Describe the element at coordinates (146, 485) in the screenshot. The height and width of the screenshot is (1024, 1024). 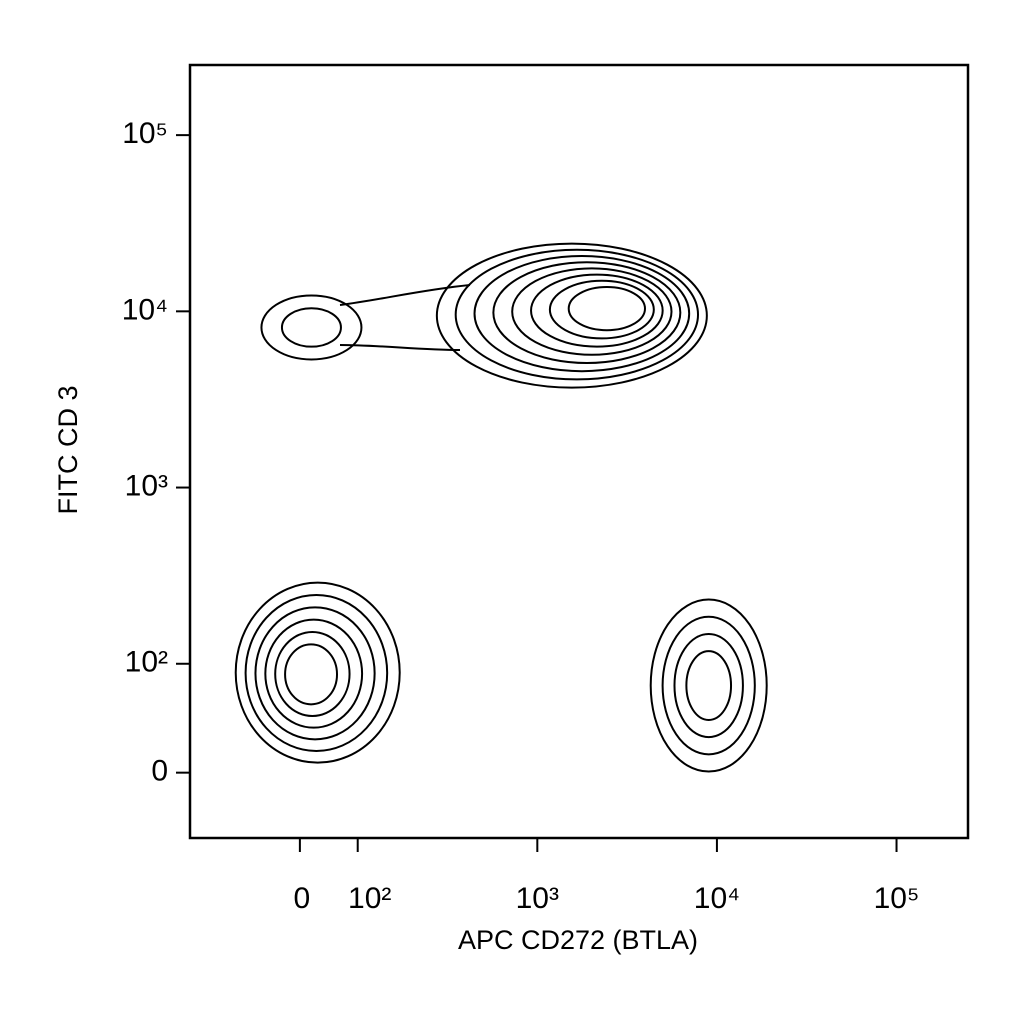
I see `y-tick-label: 10³` at that location.